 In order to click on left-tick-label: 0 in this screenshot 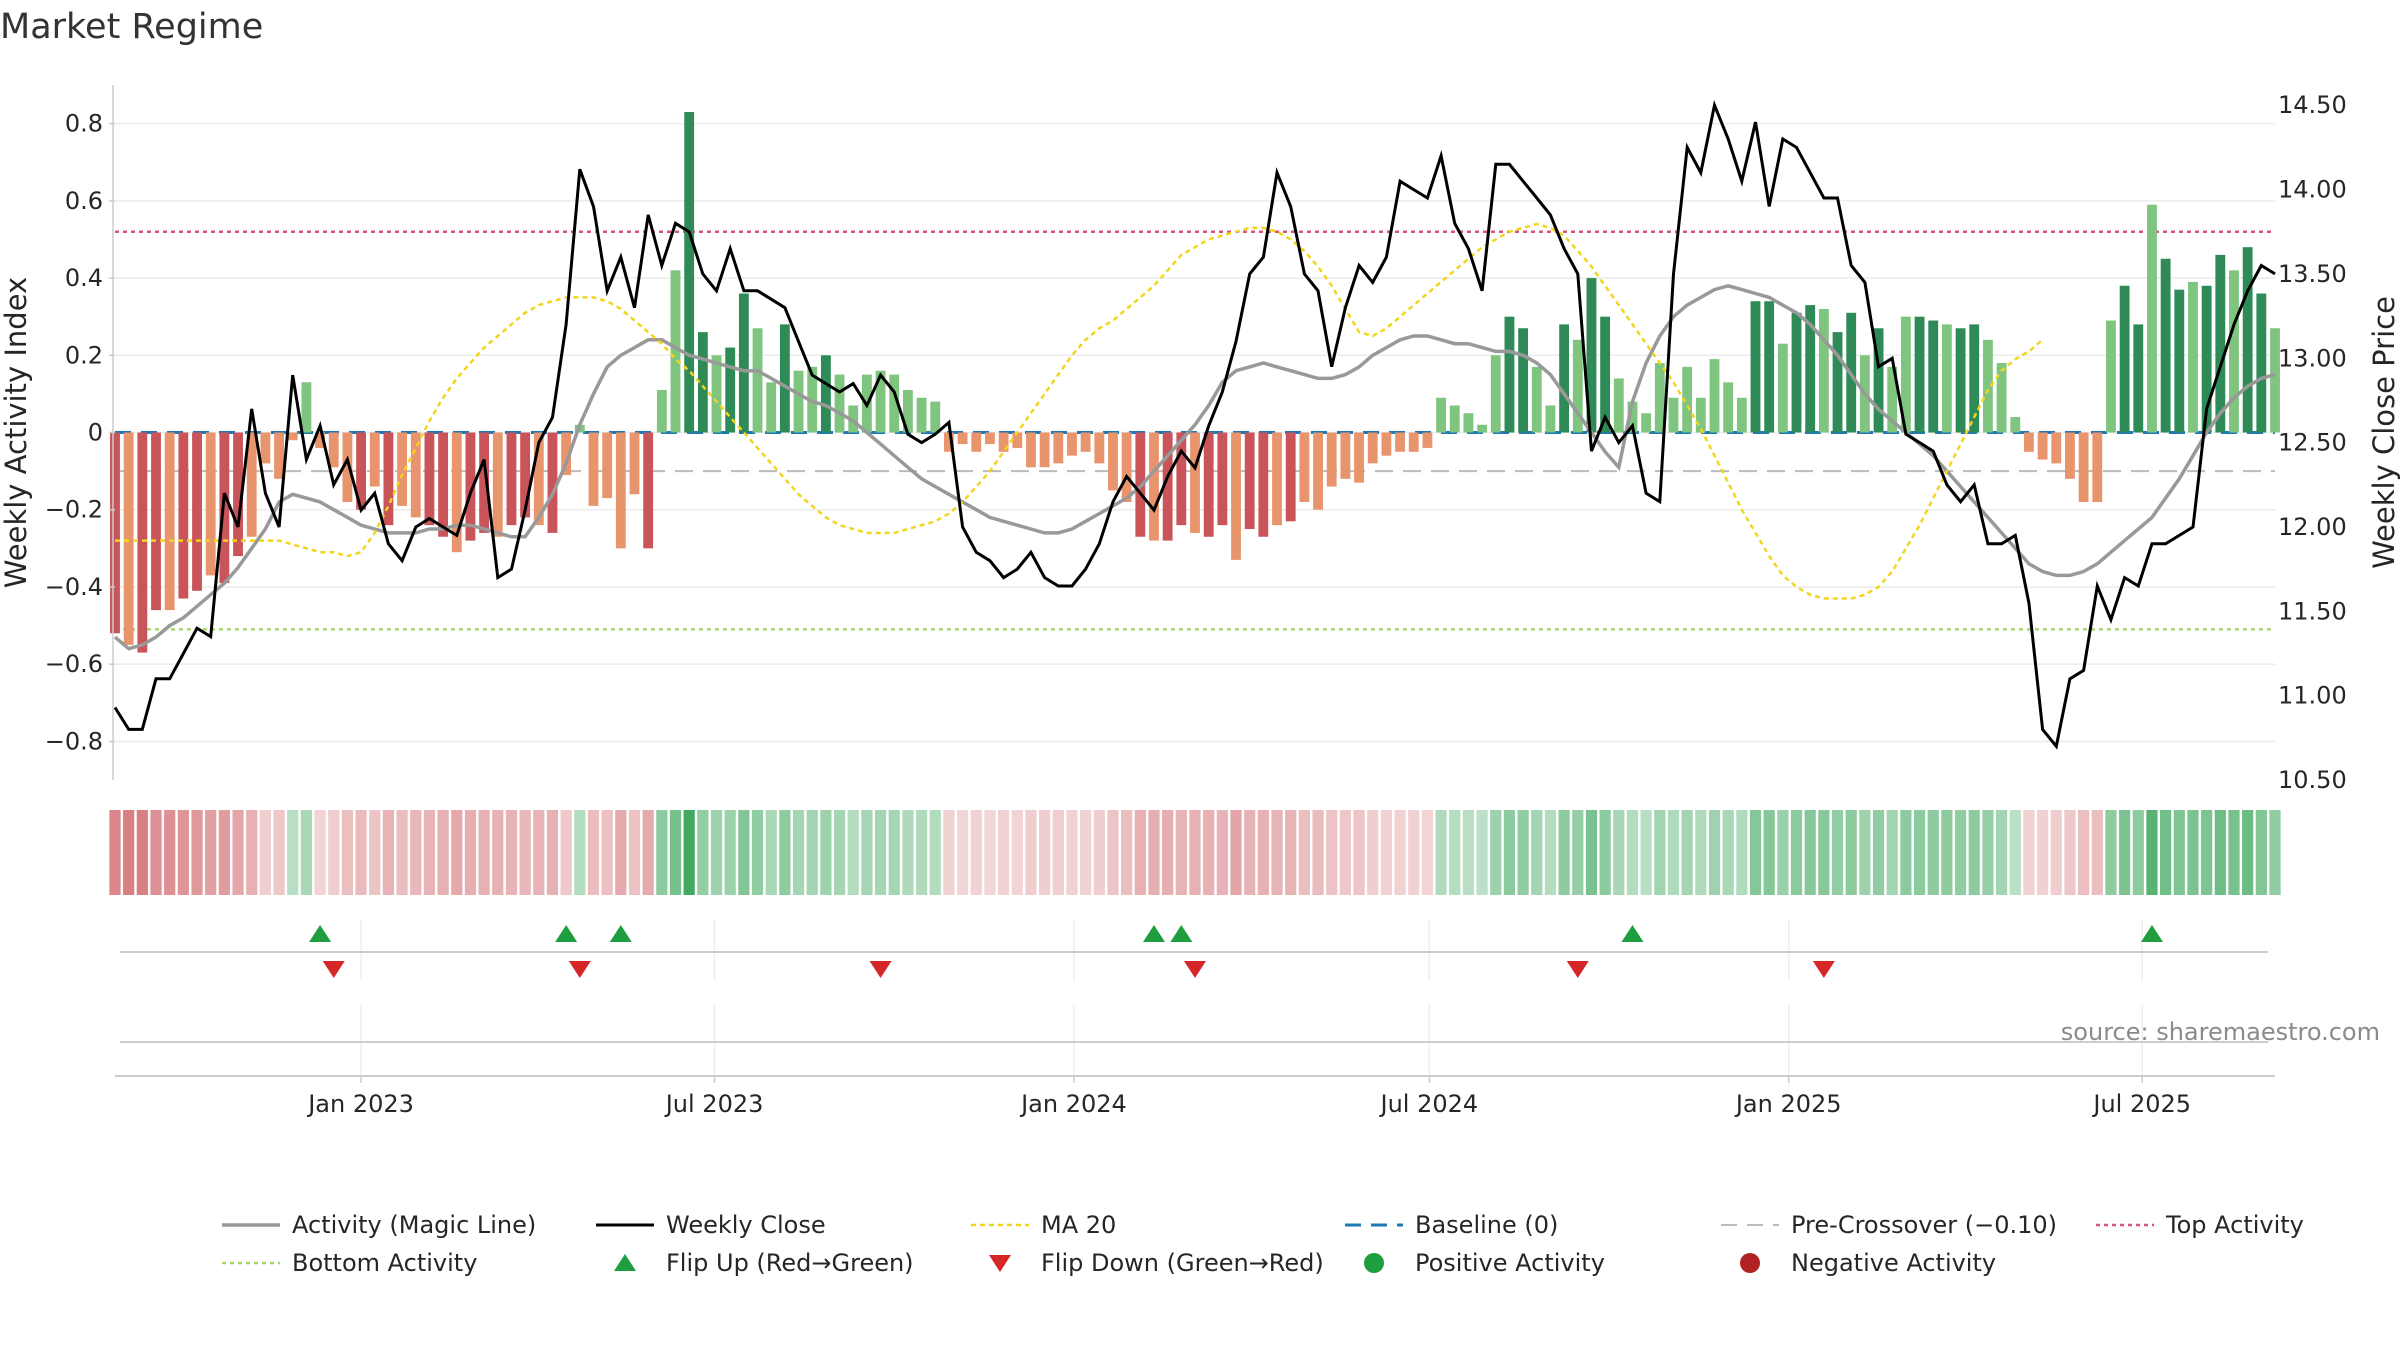, I will do `click(95, 433)`.